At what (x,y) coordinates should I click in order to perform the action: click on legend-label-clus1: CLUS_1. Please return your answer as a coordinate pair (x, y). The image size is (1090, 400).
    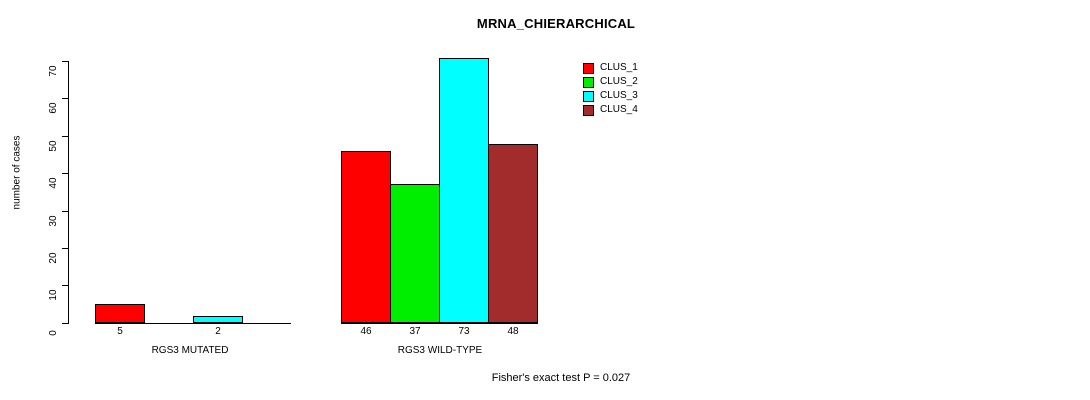
    Looking at the image, I should click on (619, 67).